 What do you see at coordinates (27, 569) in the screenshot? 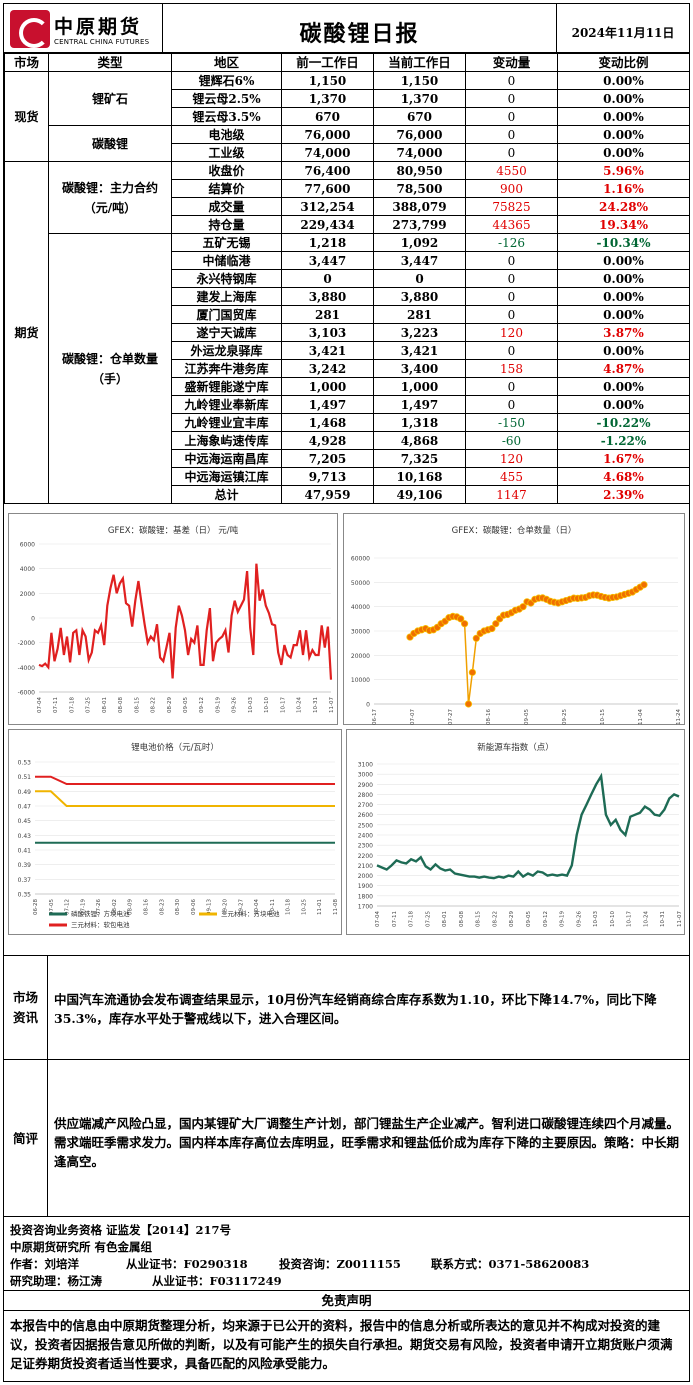
I see `y-tick-label: 4000` at bounding box center [27, 569].